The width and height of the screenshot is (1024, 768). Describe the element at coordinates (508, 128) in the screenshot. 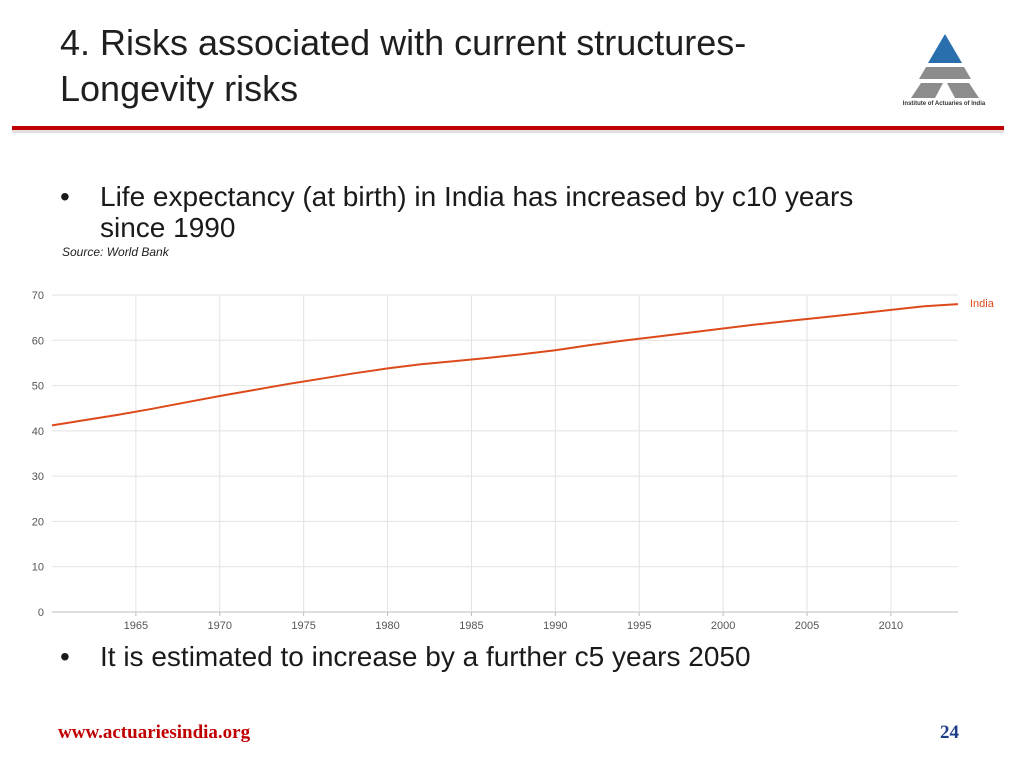

I see `title-divider` at that location.